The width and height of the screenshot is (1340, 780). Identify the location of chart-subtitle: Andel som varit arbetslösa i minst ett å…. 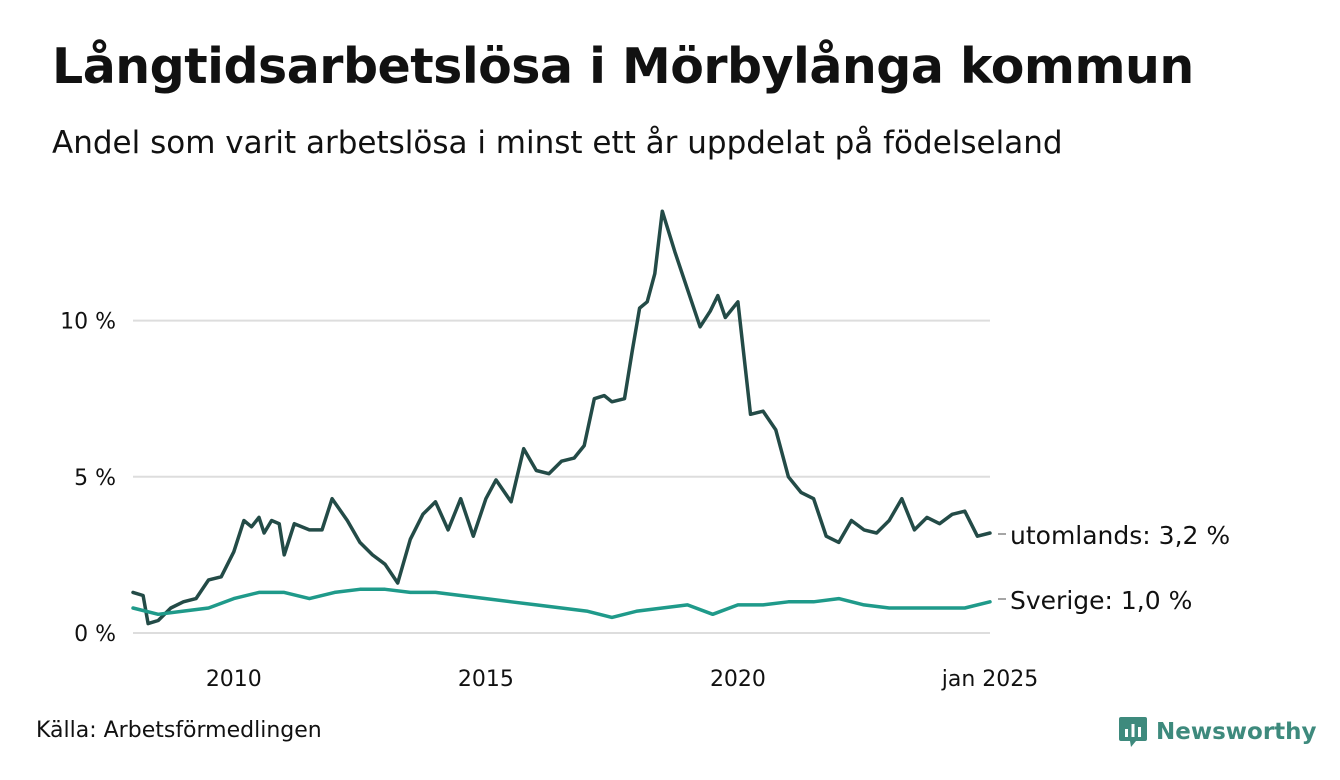
(557, 143).